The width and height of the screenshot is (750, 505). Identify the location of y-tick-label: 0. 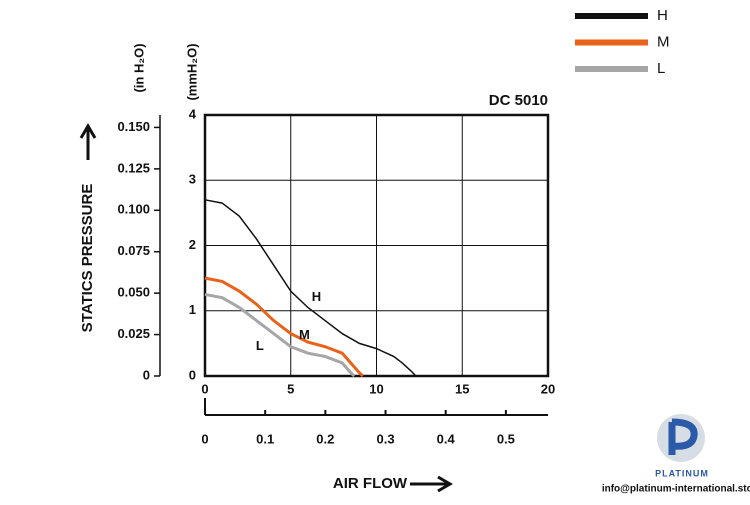
(192, 374).